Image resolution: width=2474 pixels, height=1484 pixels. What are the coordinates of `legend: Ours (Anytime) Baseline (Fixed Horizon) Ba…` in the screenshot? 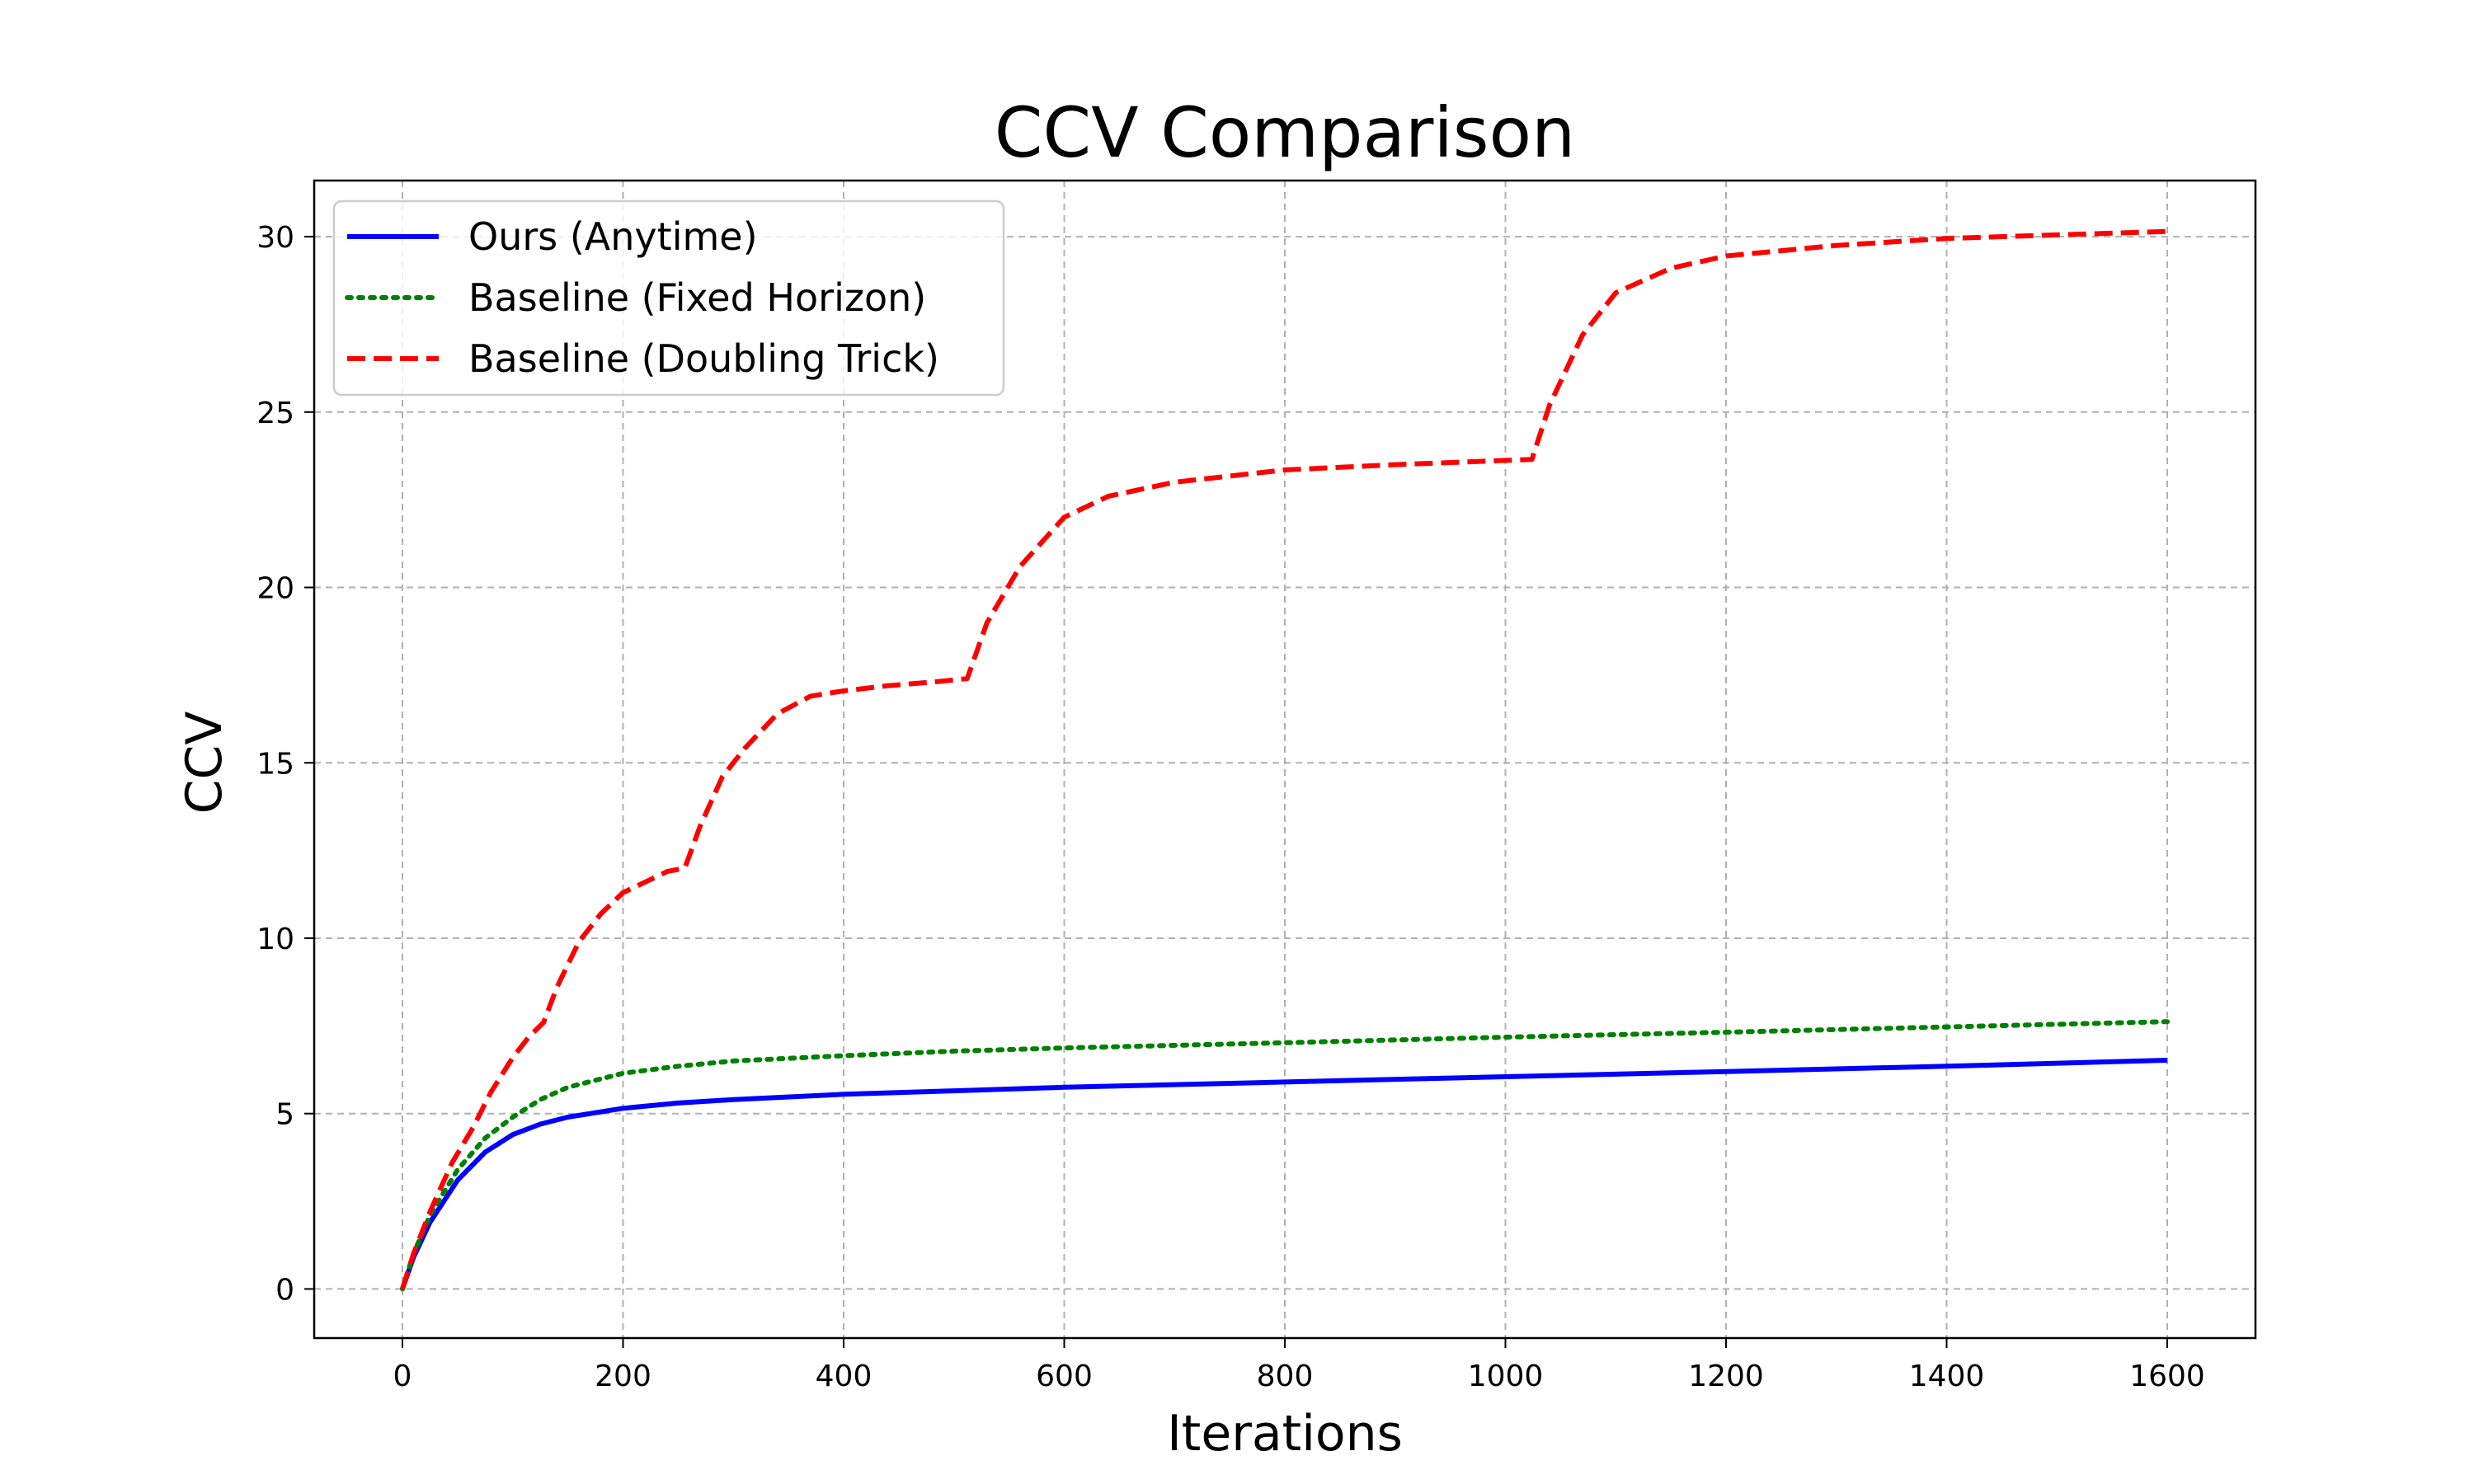 It's located at (668, 298).